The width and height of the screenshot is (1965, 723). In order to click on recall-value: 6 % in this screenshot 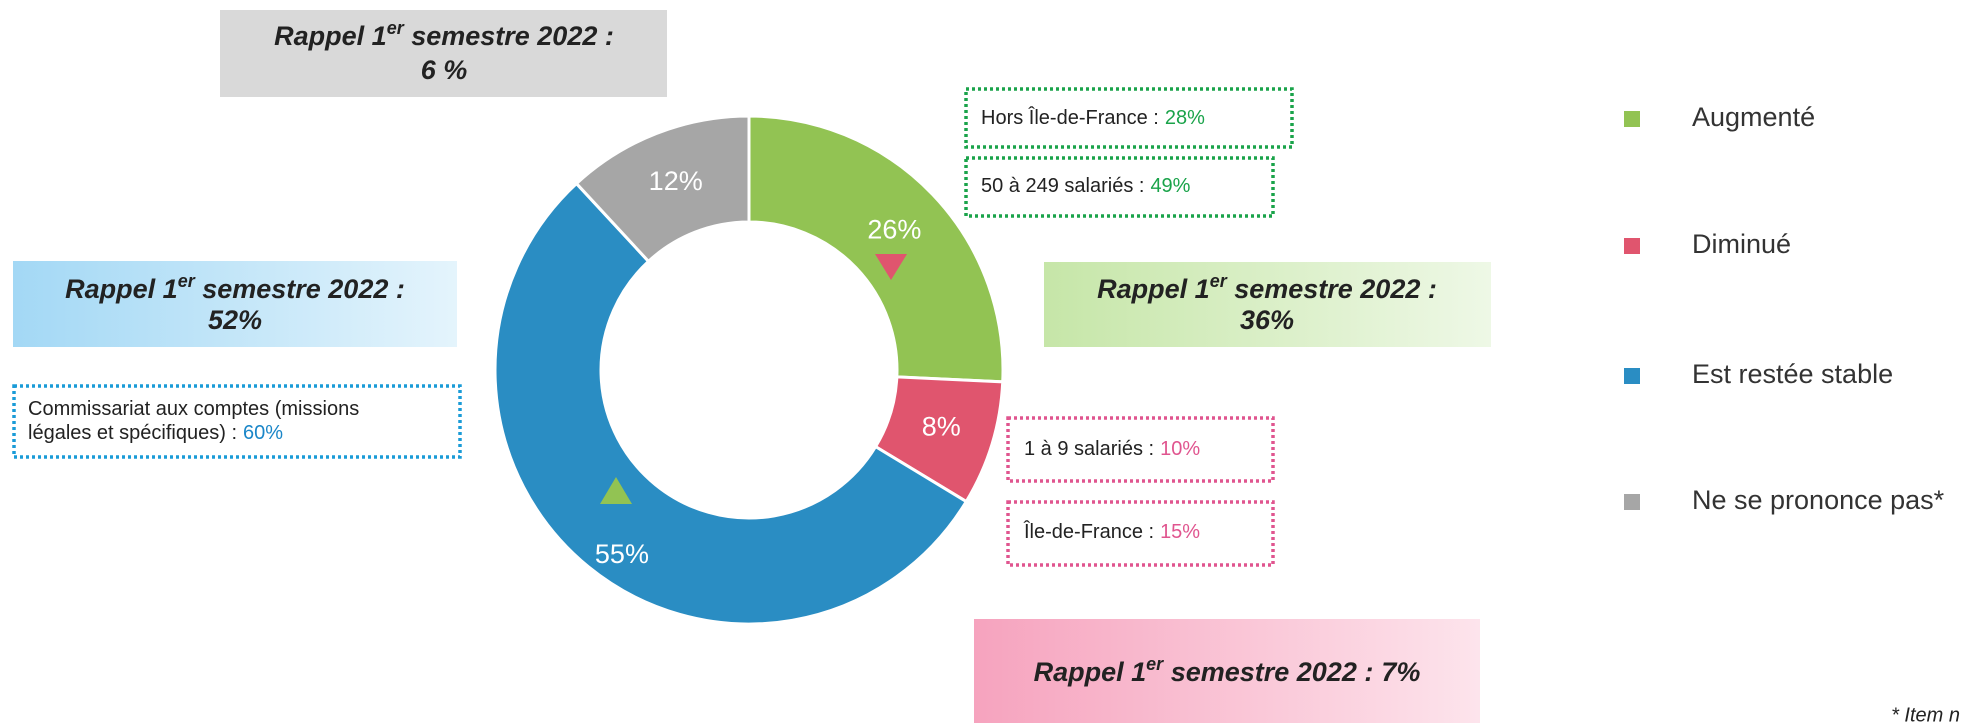, I will do `click(444, 70)`.